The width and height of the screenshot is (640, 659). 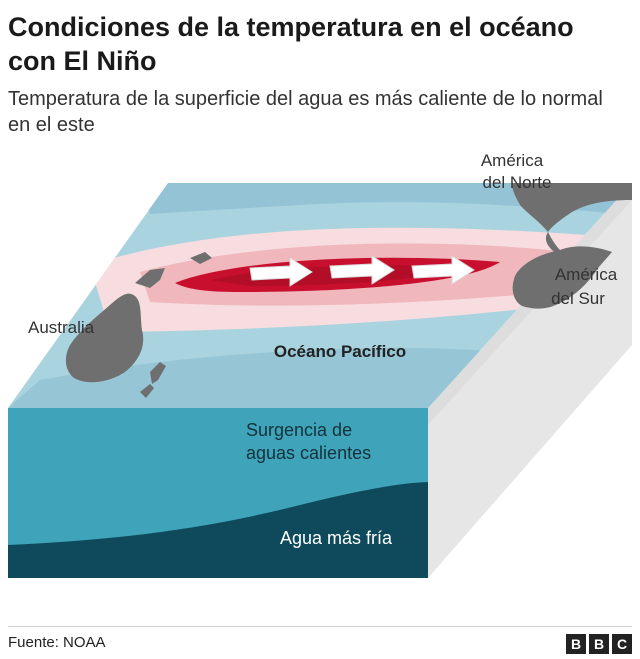 I want to click on label-north-america-2: del Norte, so click(x=517, y=182).